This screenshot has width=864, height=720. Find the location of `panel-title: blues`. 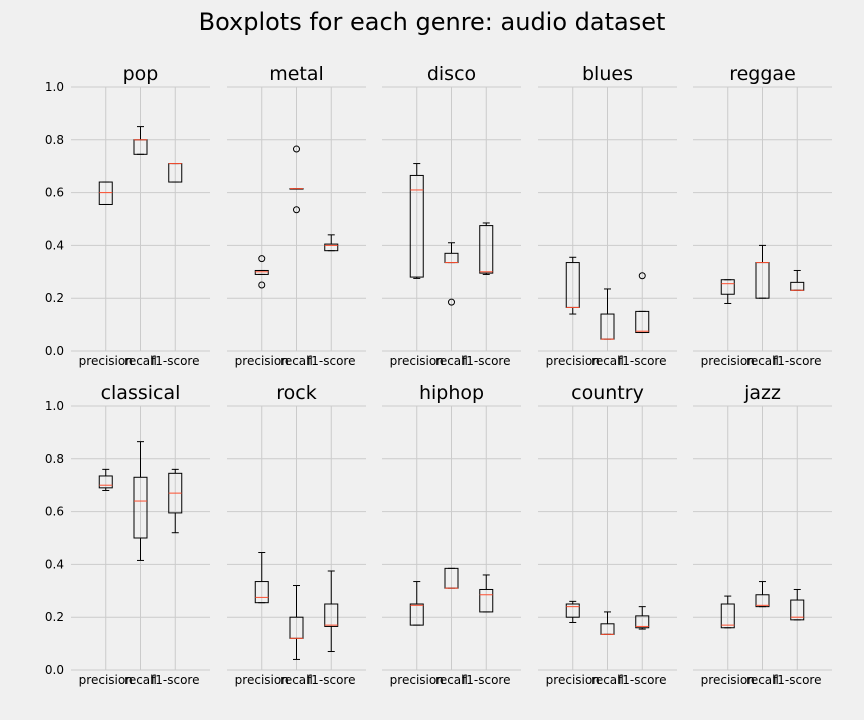

panel-title: blues is located at coordinates (607, 74).